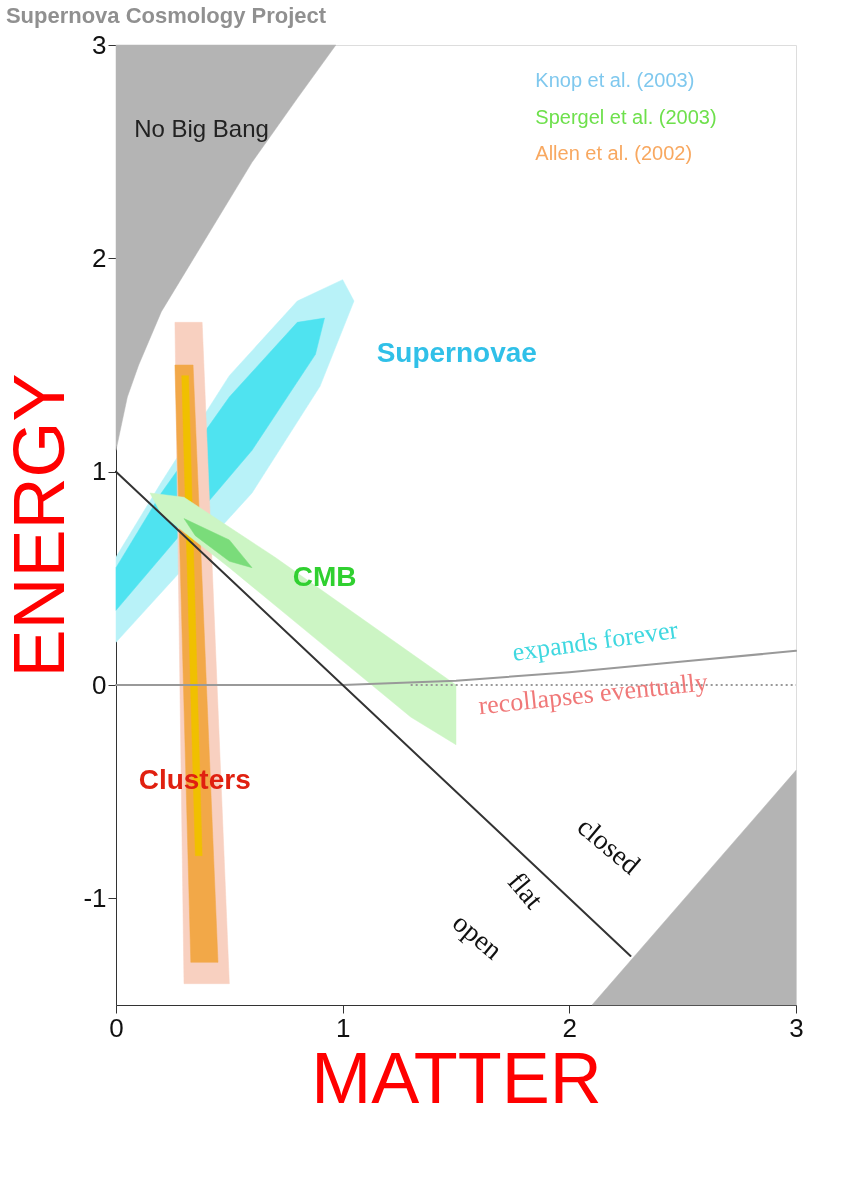 This screenshot has width=857, height=1194. What do you see at coordinates (166, 15) in the screenshot?
I see `chart-title: Supernova Cosmology Project` at bounding box center [166, 15].